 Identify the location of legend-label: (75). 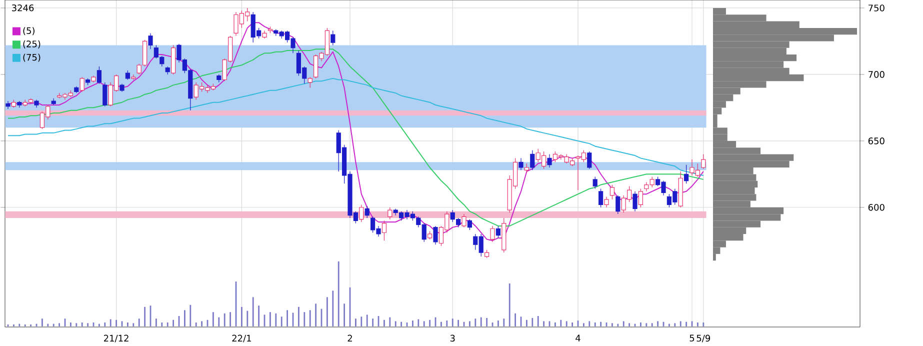
(31, 58).